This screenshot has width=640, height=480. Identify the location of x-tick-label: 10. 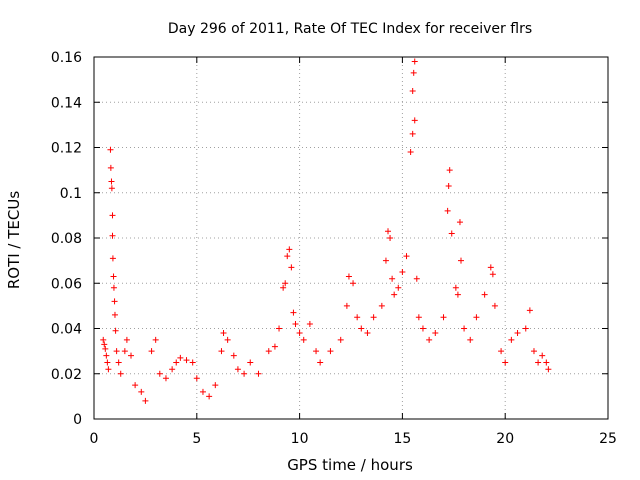
(300, 439).